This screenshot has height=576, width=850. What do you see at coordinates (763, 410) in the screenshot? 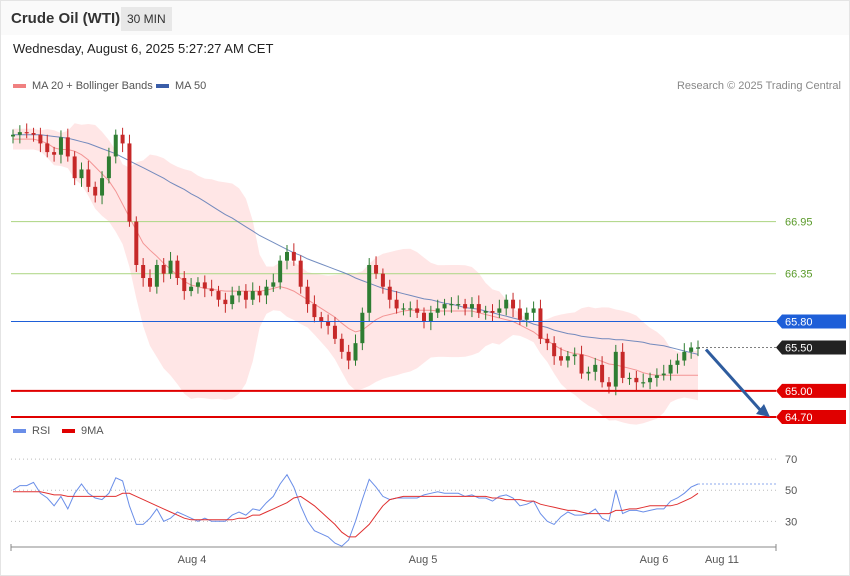
I see `forecast-arrow-head` at bounding box center [763, 410].